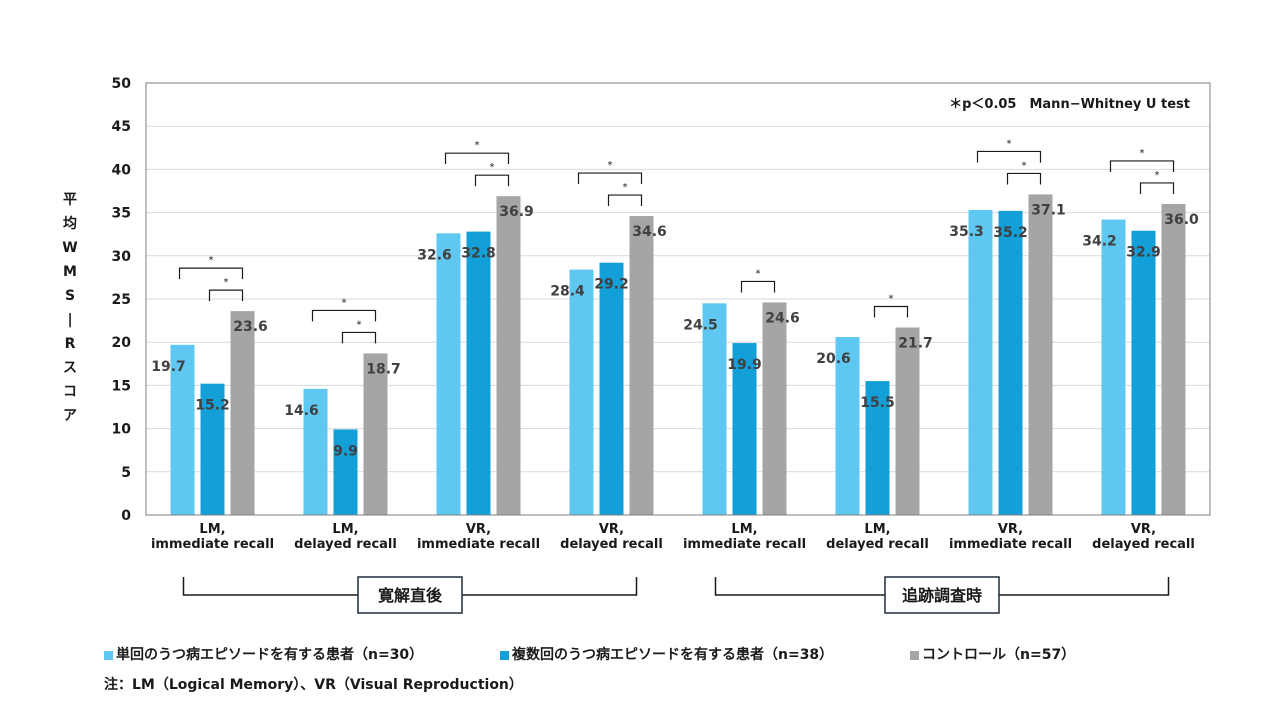 The image size is (1280, 720). What do you see at coordinates (383, 369) in the screenshot?
I see `data-label: 18.7` at bounding box center [383, 369].